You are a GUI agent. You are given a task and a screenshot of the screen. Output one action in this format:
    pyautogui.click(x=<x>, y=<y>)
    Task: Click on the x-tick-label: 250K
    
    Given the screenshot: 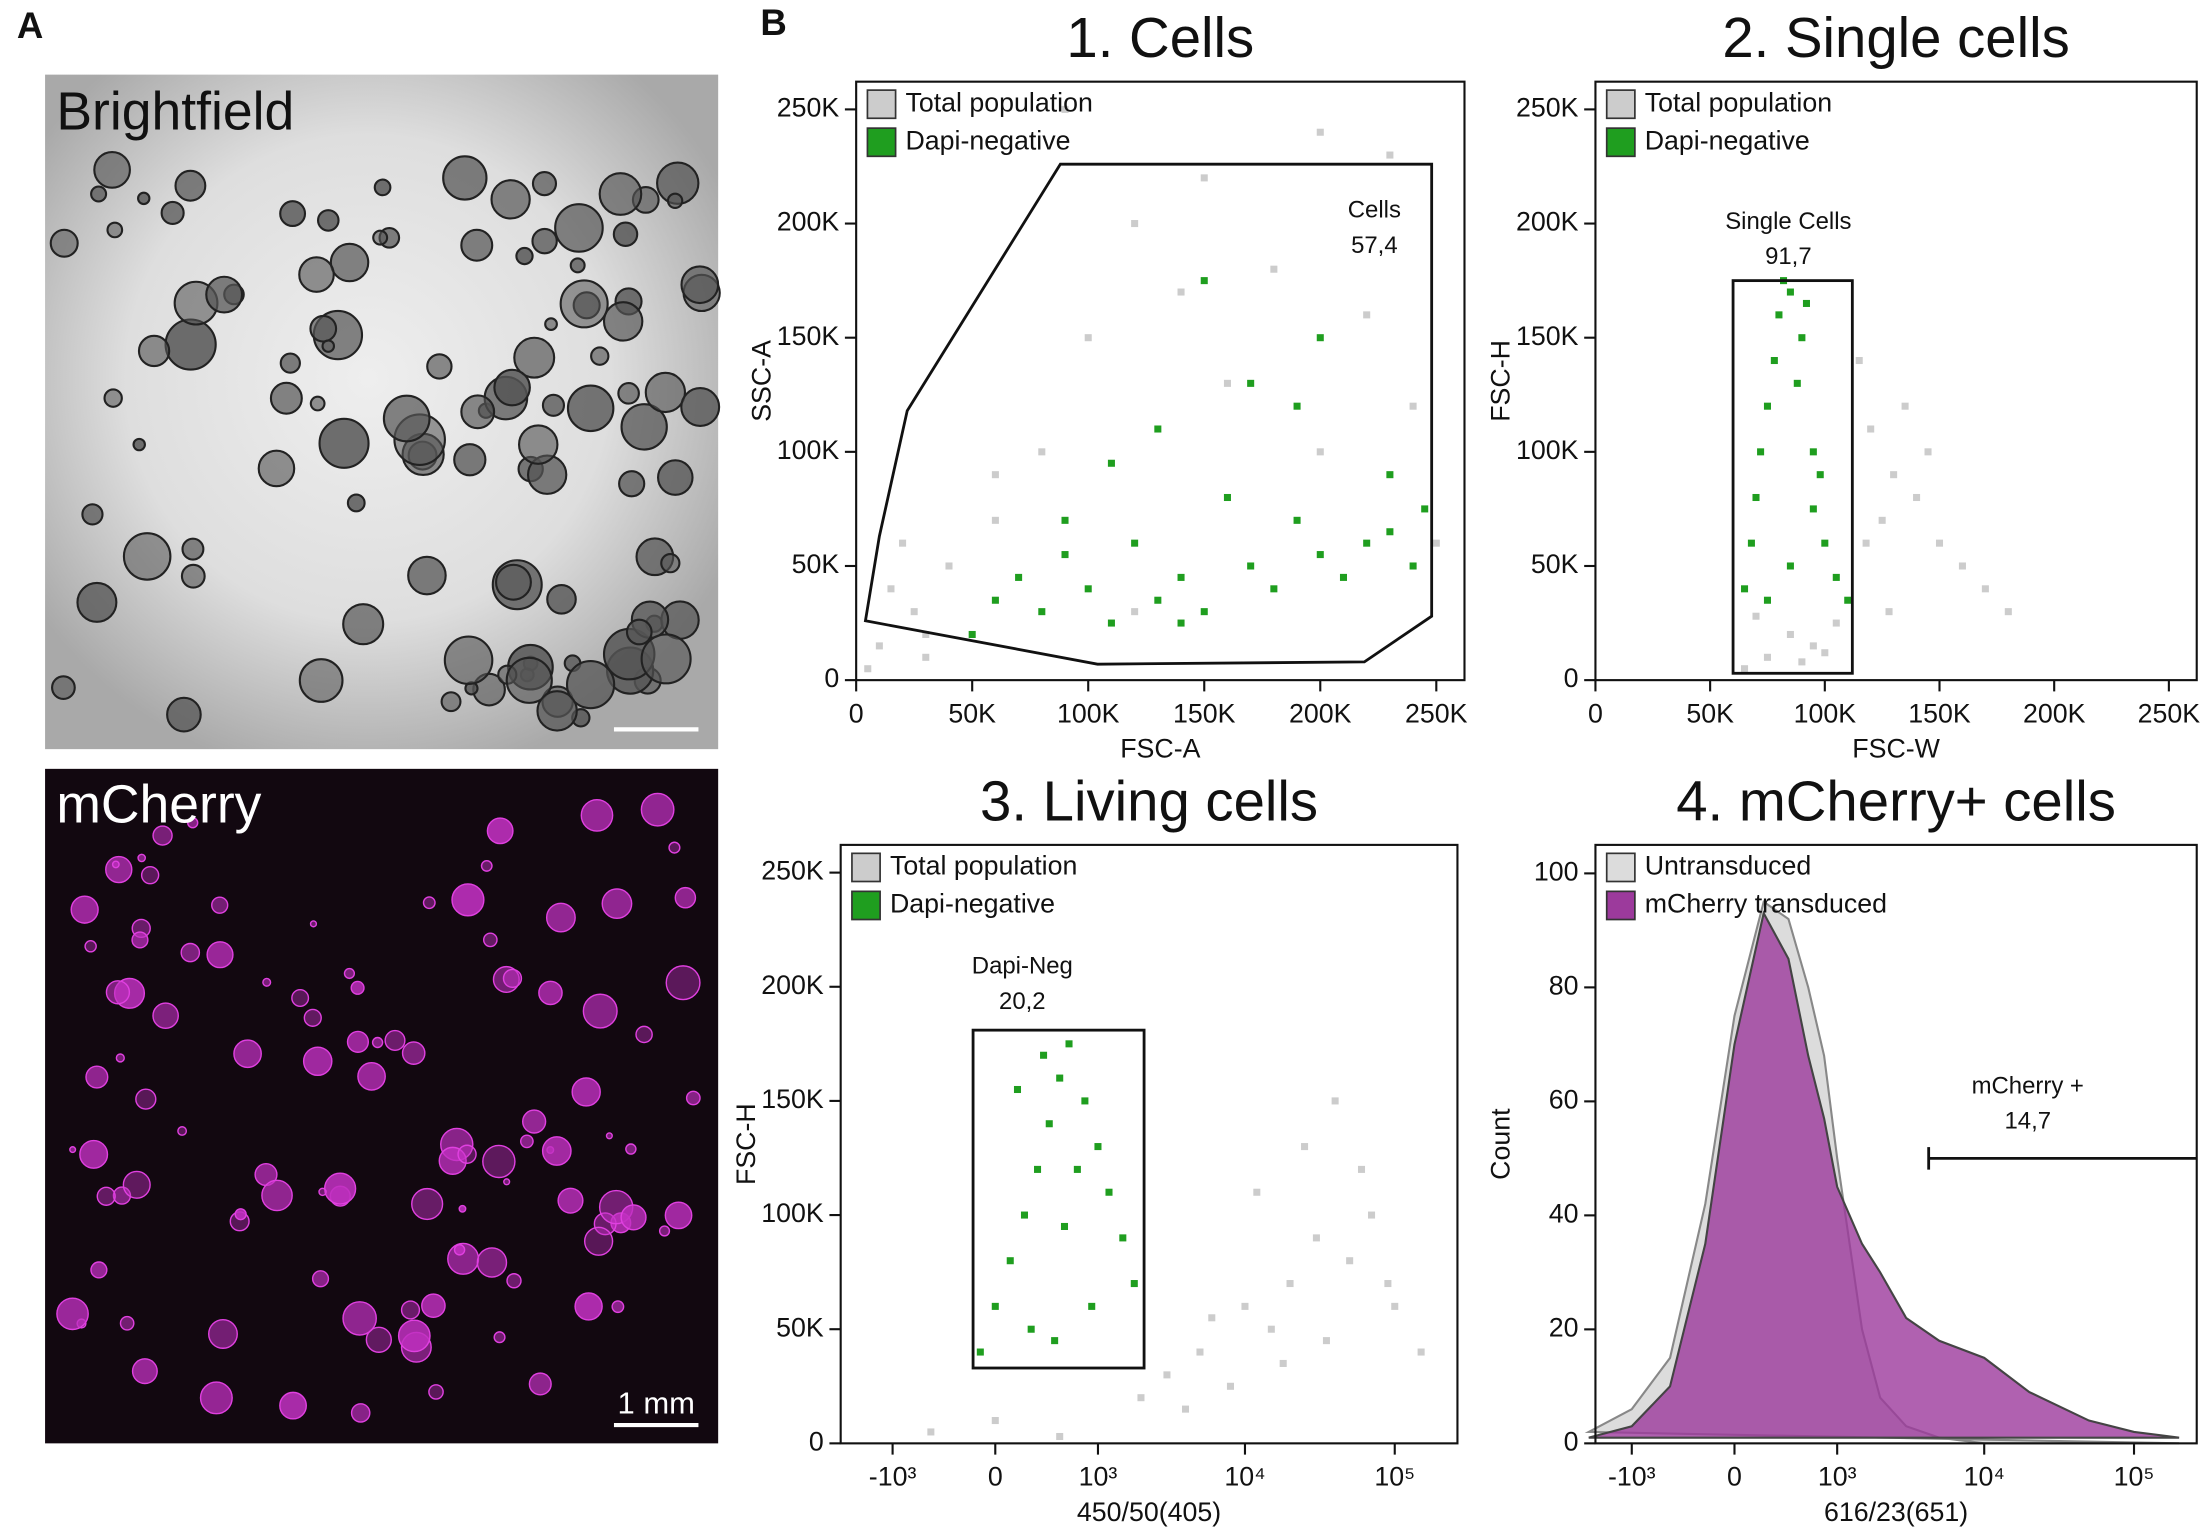 What is the action you would take?
    pyautogui.click(x=2169, y=713)
    